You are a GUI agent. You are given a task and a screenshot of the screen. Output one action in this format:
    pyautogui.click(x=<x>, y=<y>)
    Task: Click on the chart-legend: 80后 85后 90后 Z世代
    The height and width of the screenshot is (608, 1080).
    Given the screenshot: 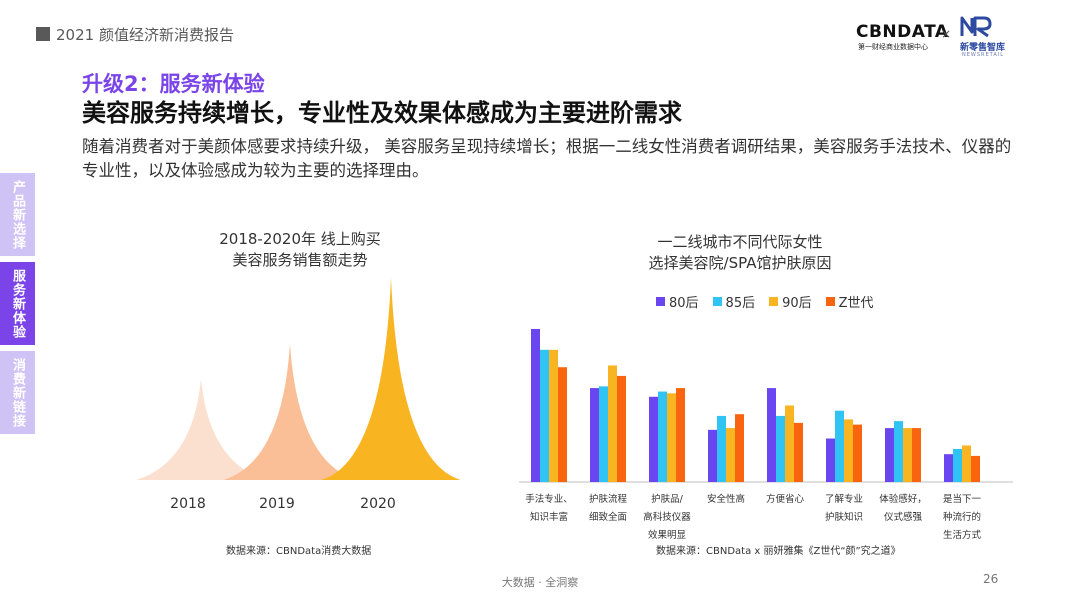 What is the action you would take?
    pyautogui.click(x=765, y=301)
    